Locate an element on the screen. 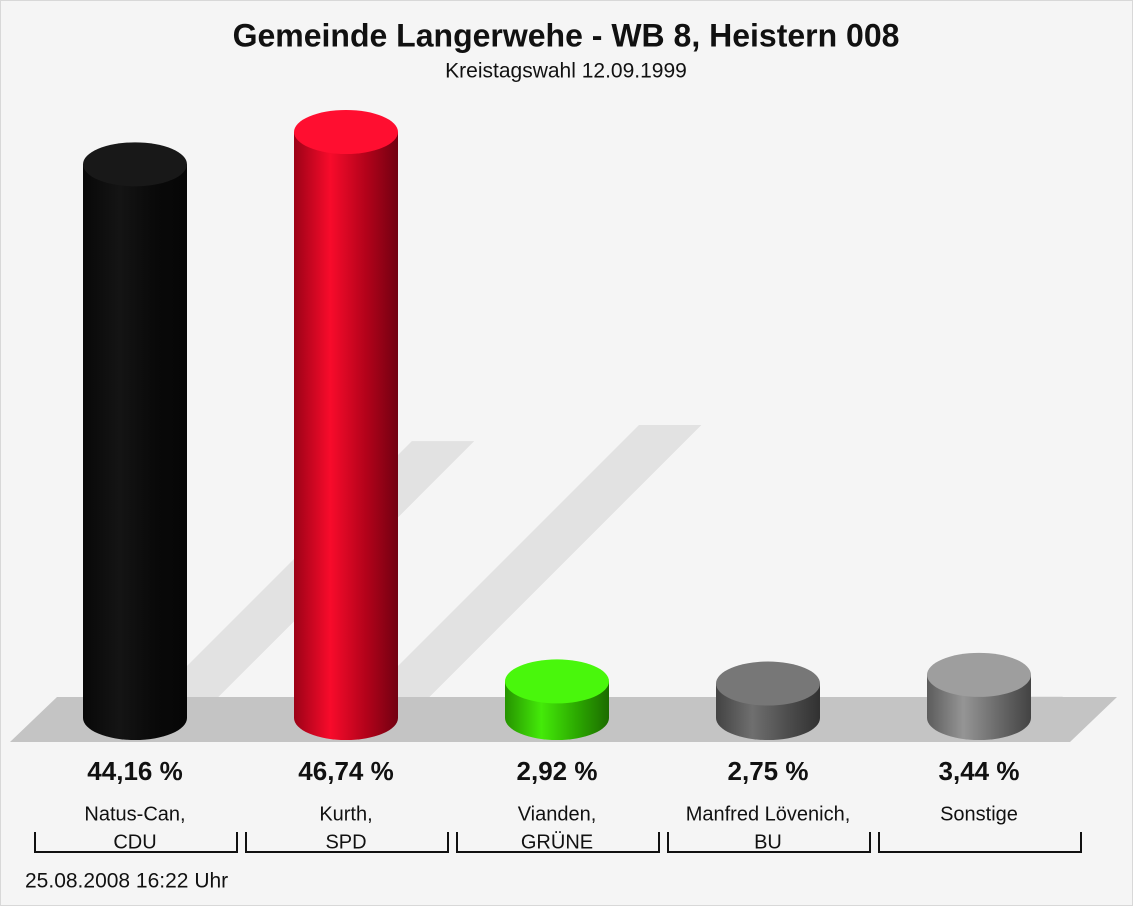  category-label: Kurth, is located at coordinates (345, 814).